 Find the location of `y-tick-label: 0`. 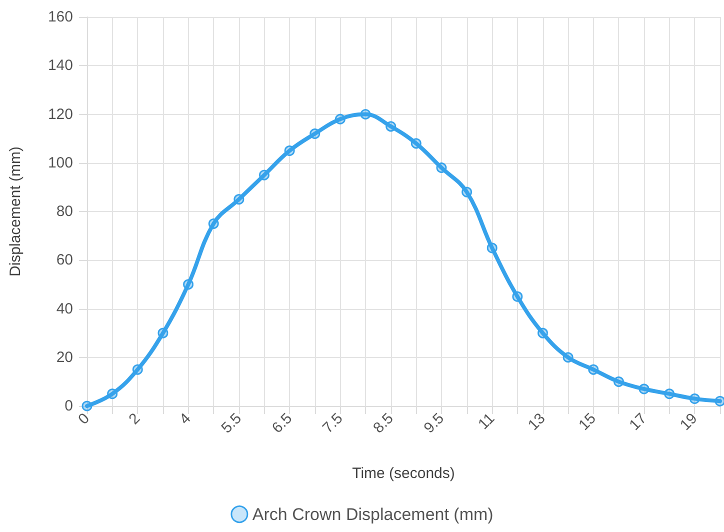

y-tick-label: 0 is located at coordinates (68, 406).